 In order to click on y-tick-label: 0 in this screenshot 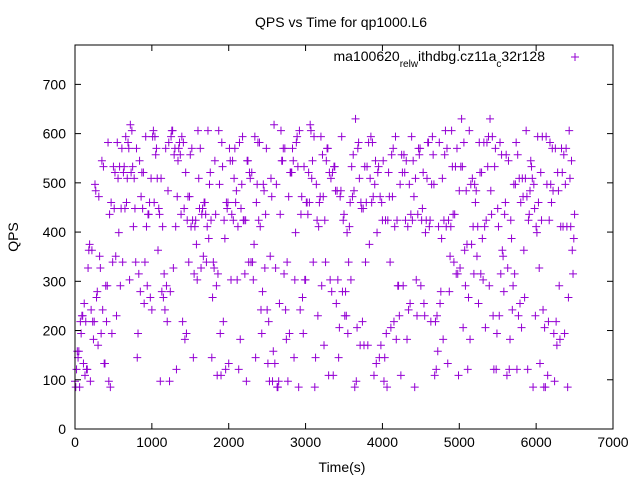, I will do `click(62, 429)`.